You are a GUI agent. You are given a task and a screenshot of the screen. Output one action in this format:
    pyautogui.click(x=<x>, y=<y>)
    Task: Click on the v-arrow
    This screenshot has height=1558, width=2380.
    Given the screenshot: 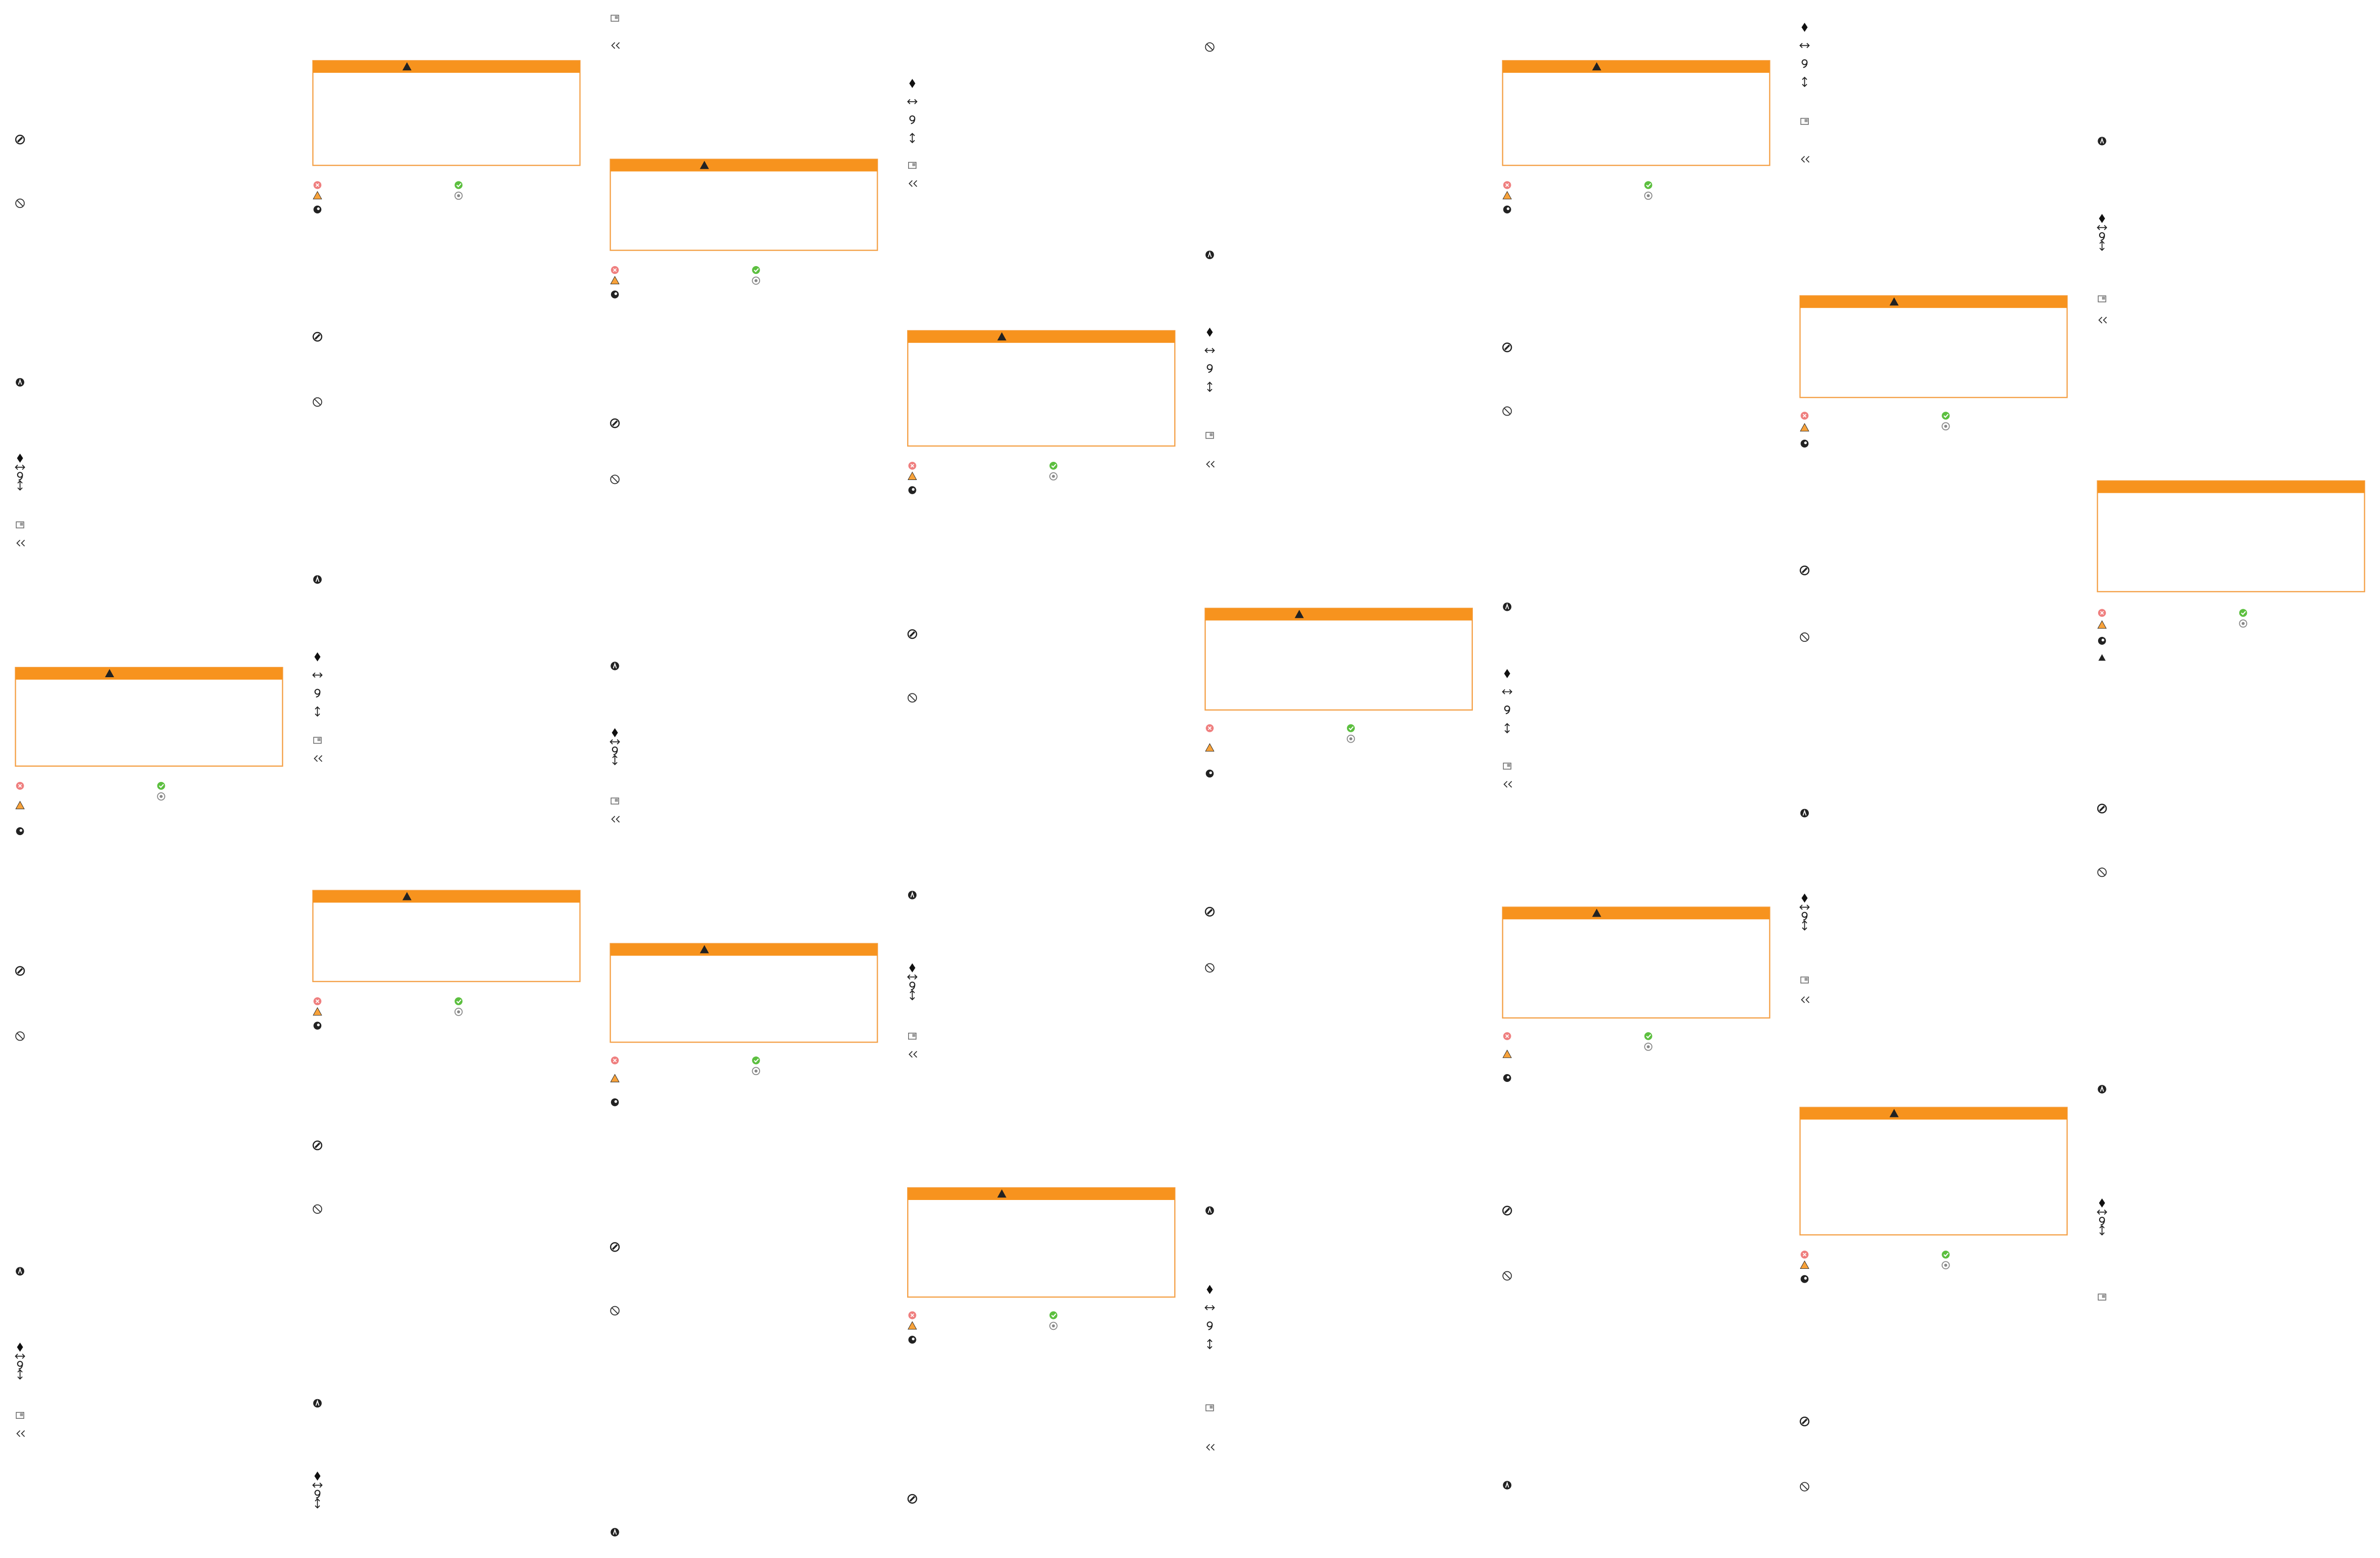 What is the action you would take?
    pyautogui.click(x=20, y=485)
    